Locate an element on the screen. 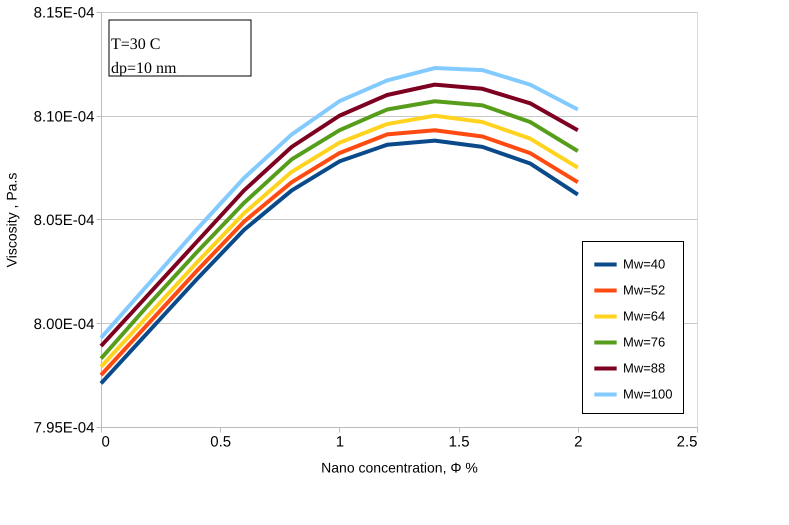  legend-label: Mw=64 is located at coordinates (644, 316).